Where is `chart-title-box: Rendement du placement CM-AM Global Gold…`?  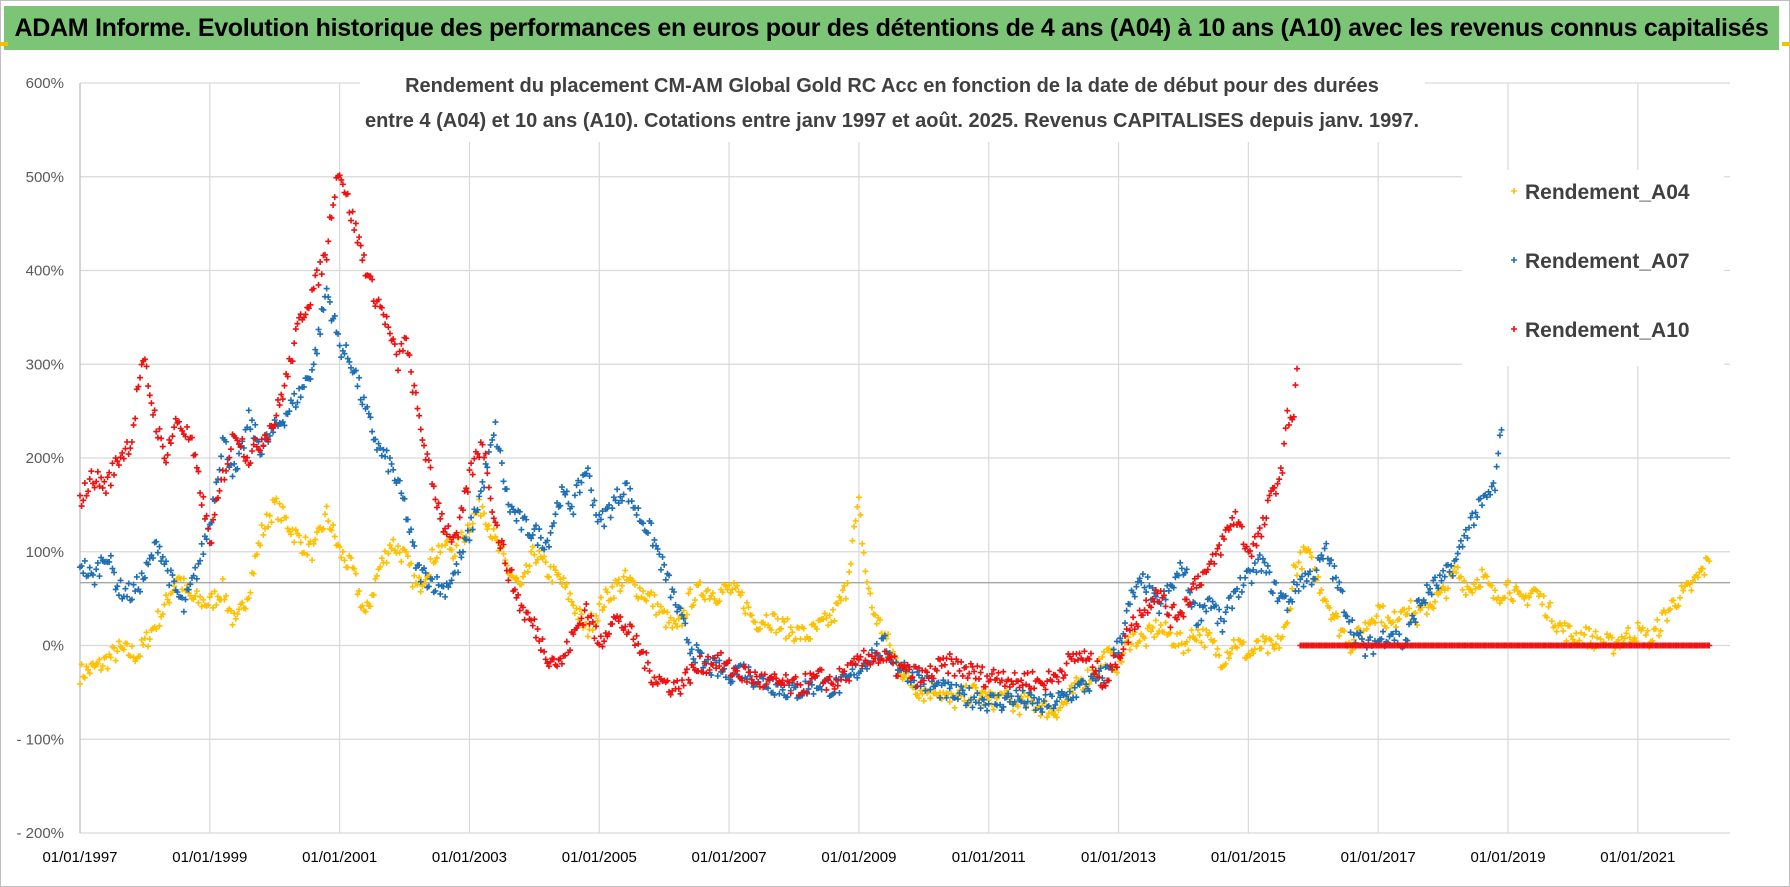 chart-title-box: Rendement du placement CM-AM Global Gold… is located at coordinates (892, 104).